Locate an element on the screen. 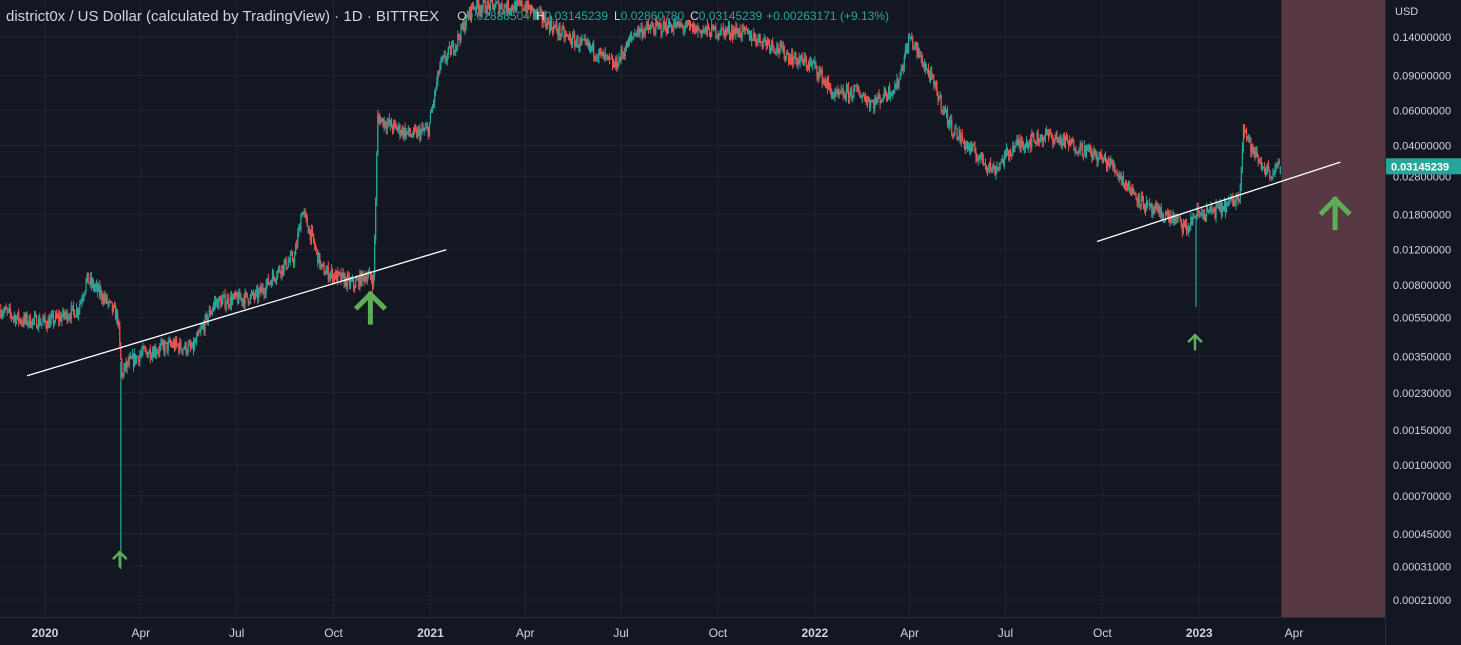  candle-last is located at coordinates (1280, 170).